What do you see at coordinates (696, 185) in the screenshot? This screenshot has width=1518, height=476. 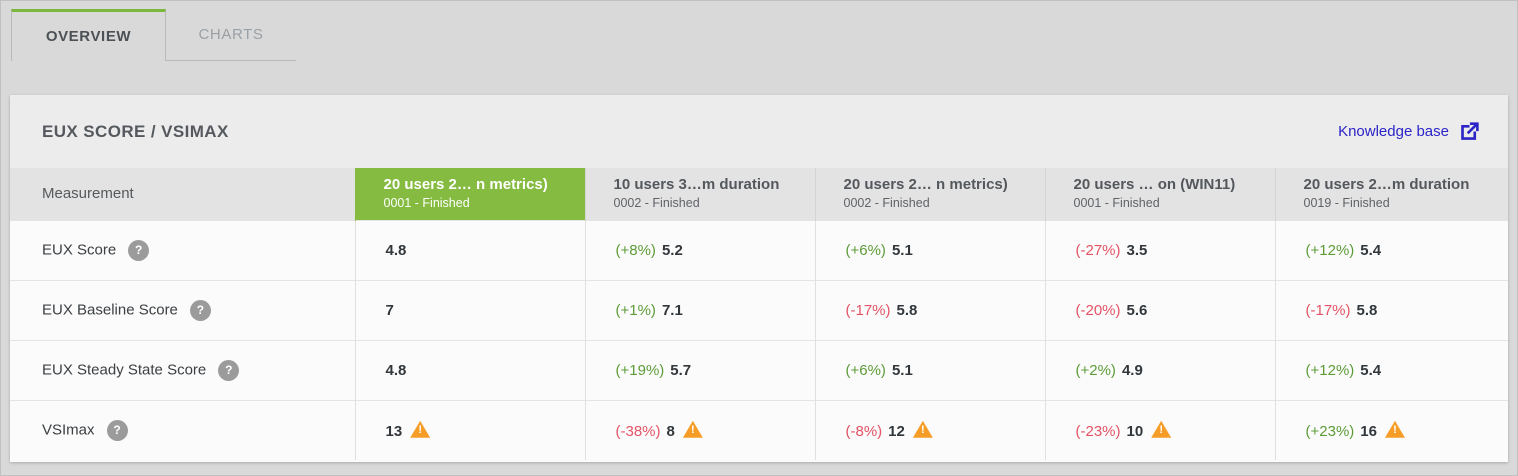 I see `run-title: 10 users 3…m duration` at bounding box center [696, 185].